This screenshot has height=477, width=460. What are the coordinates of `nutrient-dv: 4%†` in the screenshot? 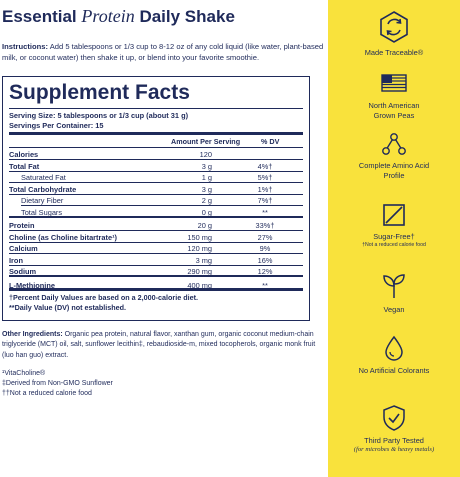 It's located at (265, 166).